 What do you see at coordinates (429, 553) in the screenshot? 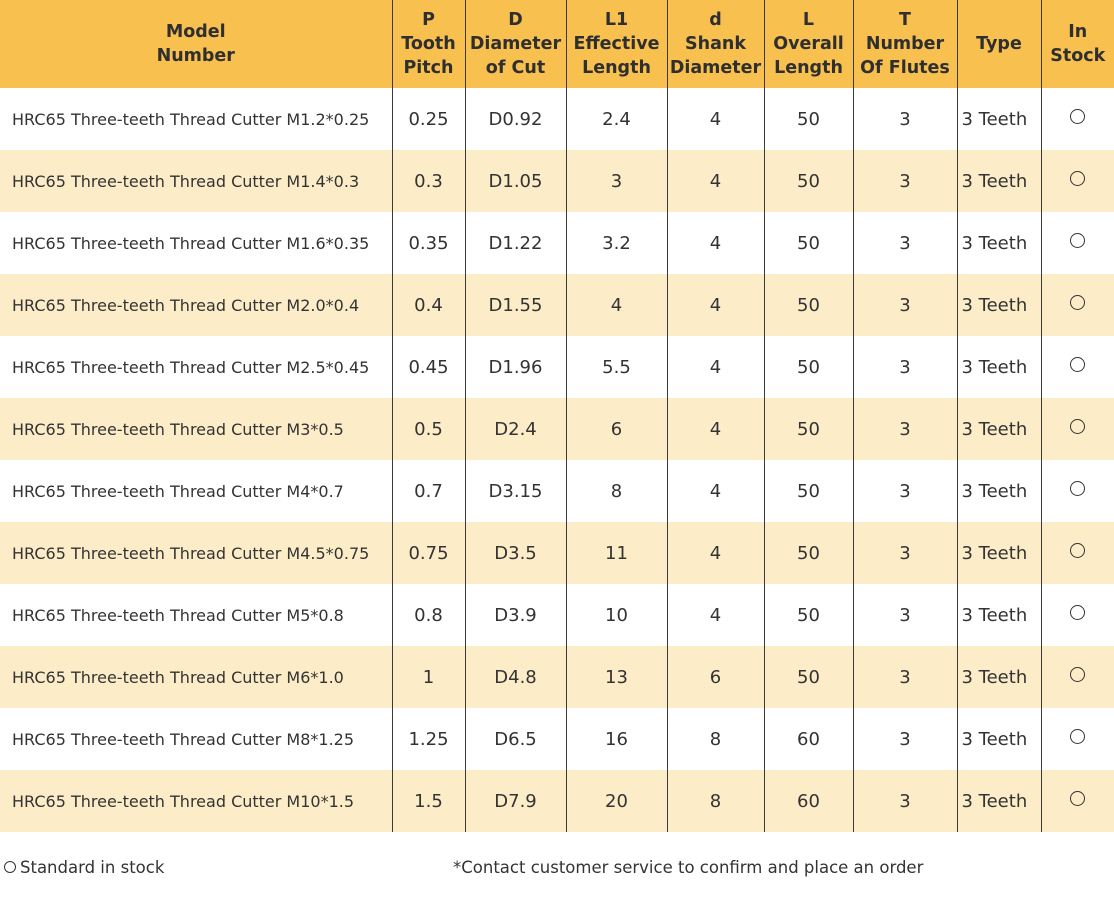
I see `cell-pitch: 0.75` at bounding box center [429, 553].